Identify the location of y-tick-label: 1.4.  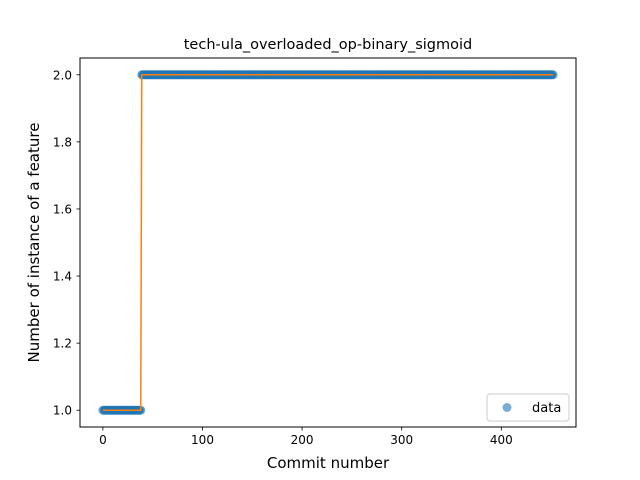
(62, 277).